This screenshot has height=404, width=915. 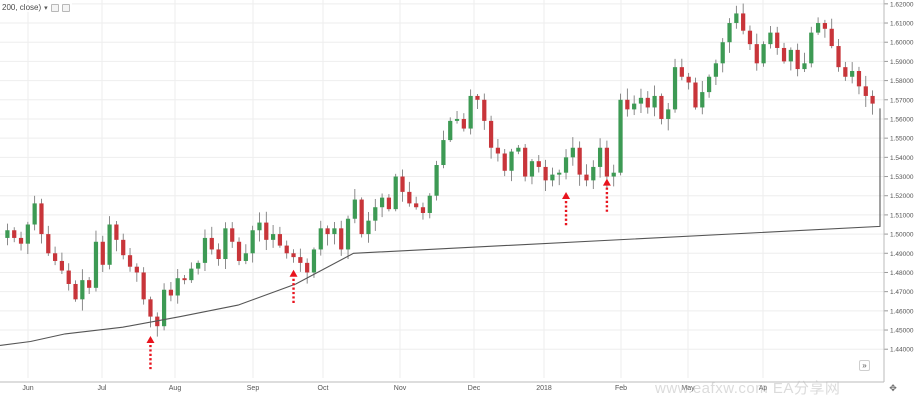 I want to click on watermark: www.eafxw.com EA分享网, so click(x=748, y=388).